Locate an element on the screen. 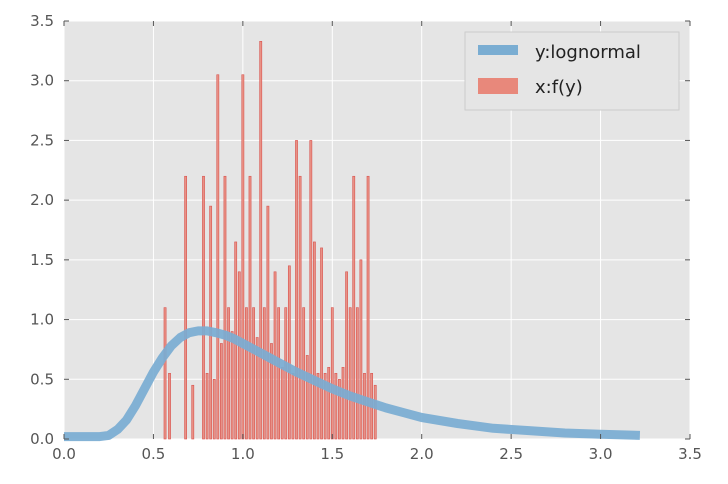  x-tick-label: 0.5 is located at coordinates (153, 454).